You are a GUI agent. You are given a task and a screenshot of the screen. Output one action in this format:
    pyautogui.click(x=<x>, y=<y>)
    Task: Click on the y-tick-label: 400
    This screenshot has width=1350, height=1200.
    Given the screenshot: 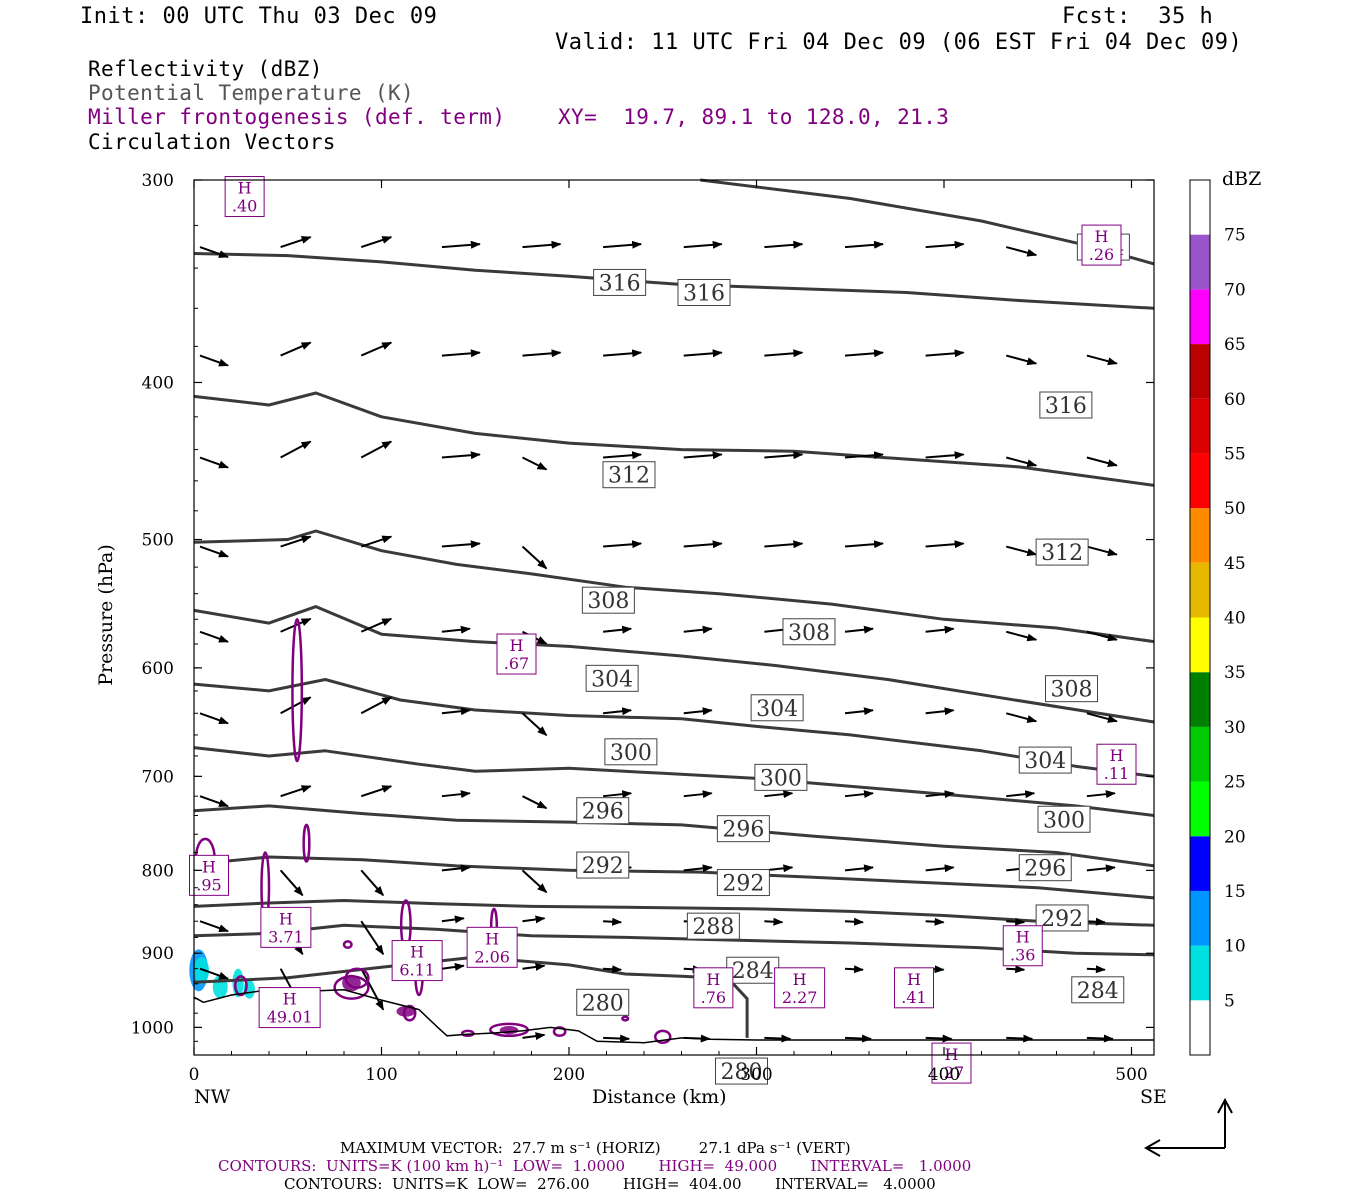 What is the action you would take?
    pyautogui.click(x=158, y=383)
    